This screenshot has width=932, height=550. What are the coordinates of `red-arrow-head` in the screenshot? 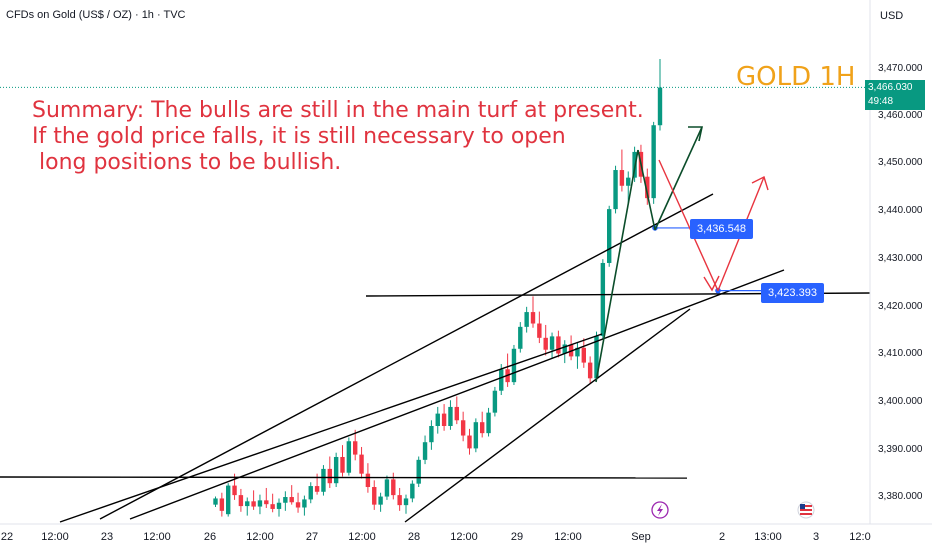 It's located at (711, 283).